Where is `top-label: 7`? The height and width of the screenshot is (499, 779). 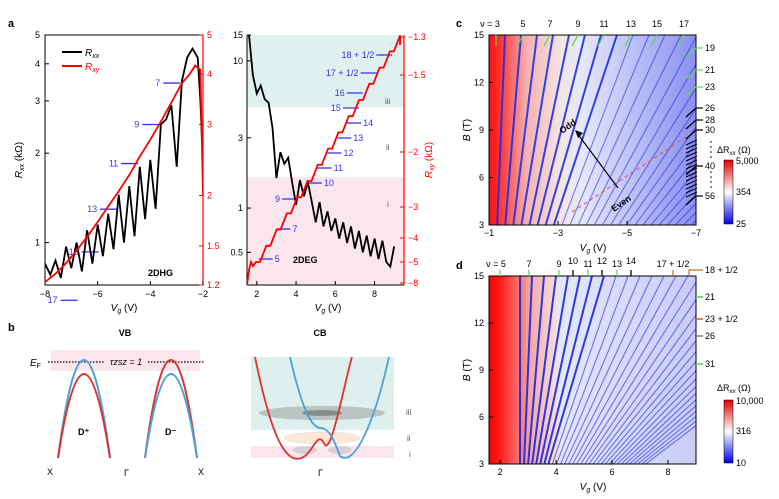
top-label: 7 is located at coordinates (528, 264).